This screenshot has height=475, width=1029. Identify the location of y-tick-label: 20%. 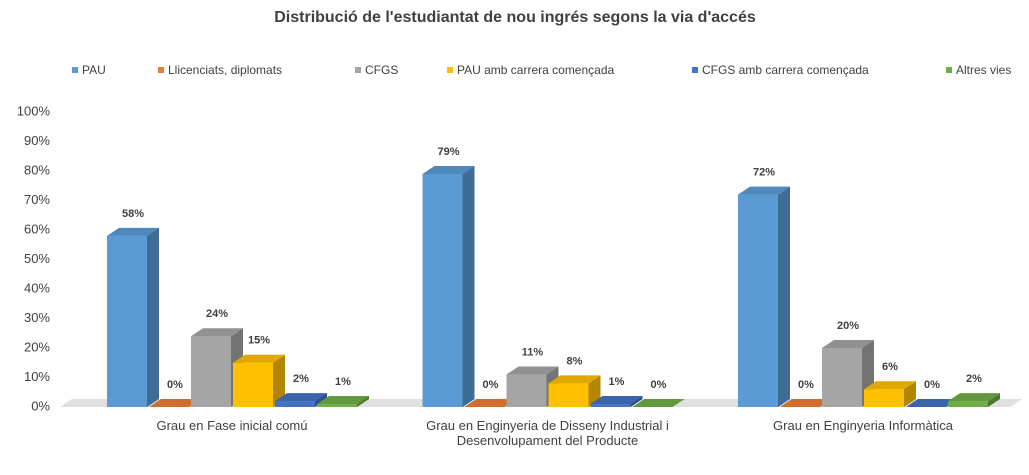
(37, 346).